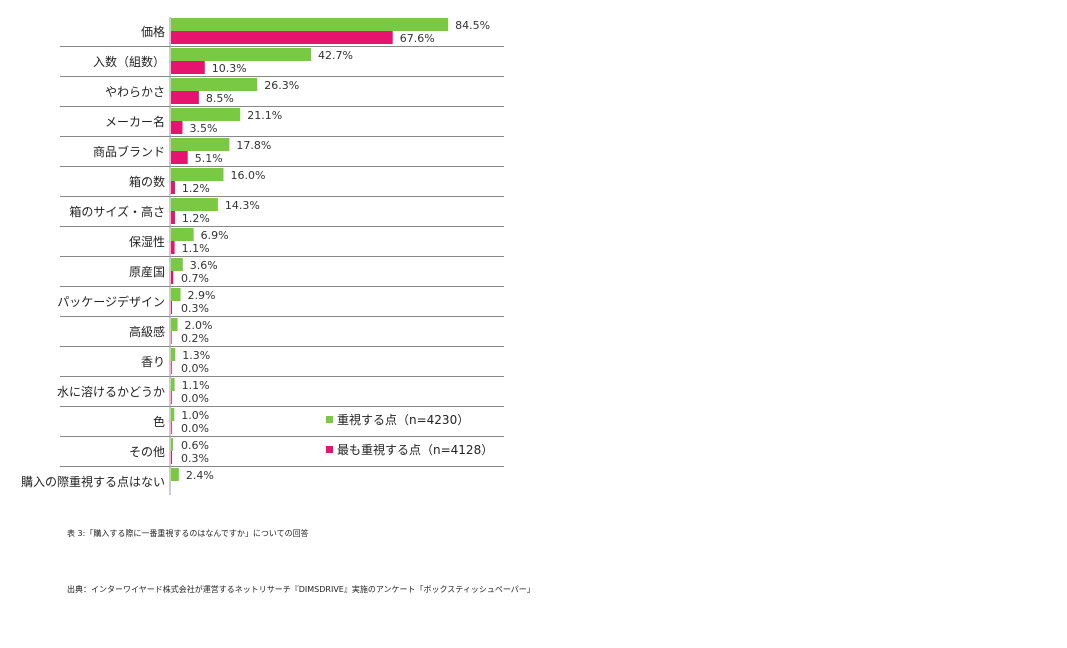  Describe the element at coordinates (220, 98) in the screenshot. I see `value-label: 8.5%` at that location.